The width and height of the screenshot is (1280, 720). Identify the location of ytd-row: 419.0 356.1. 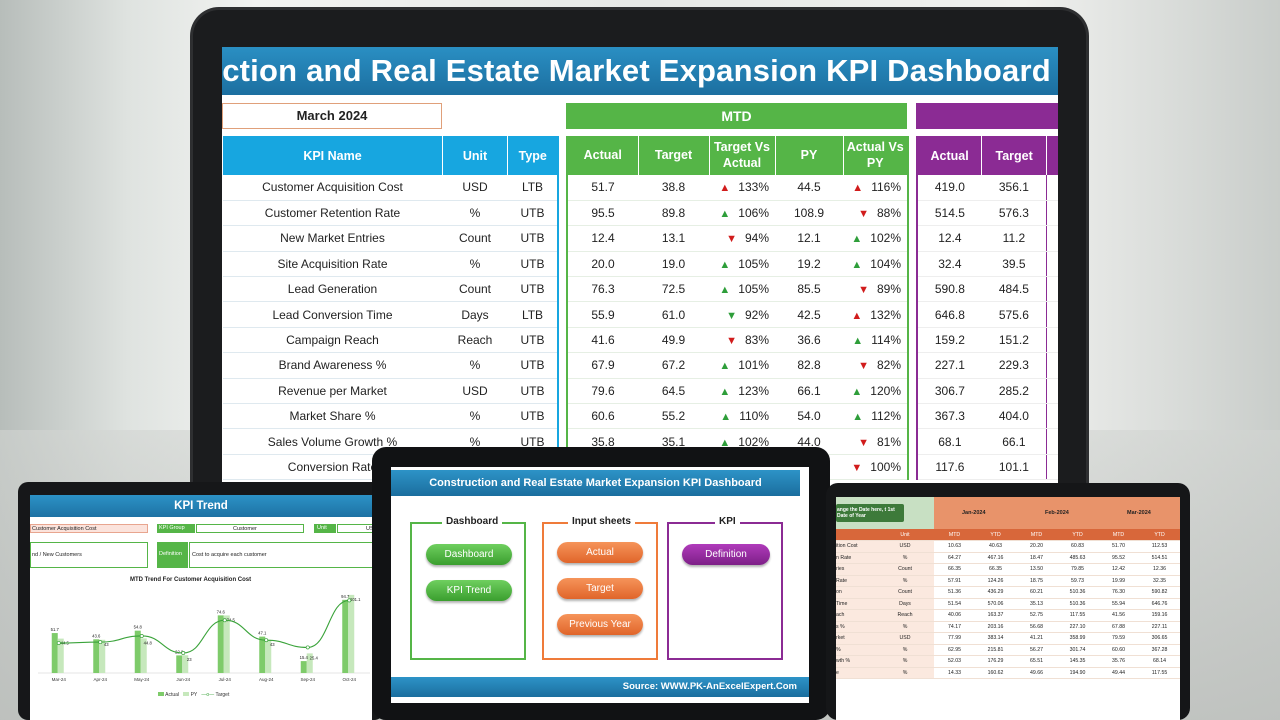
(987, 188).